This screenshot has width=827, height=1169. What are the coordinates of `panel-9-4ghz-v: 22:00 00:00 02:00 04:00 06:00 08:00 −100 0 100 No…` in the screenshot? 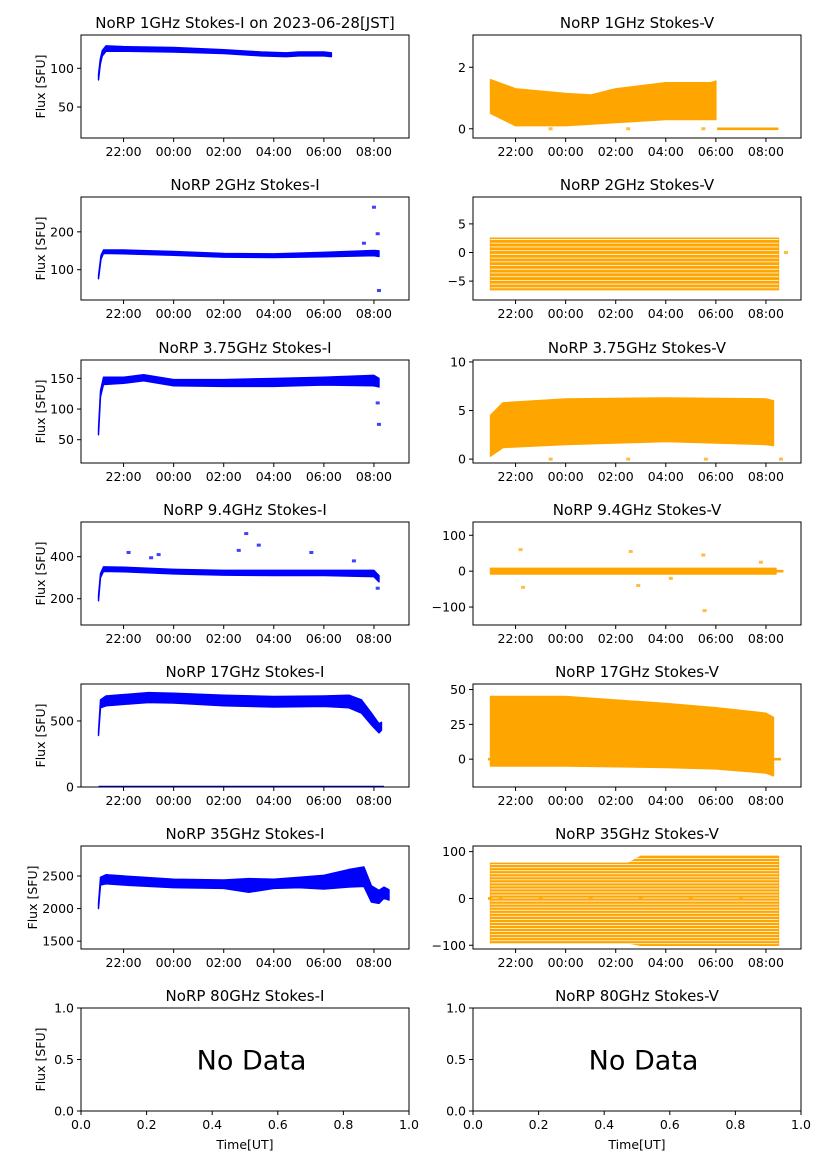 It's located at (617, 573).